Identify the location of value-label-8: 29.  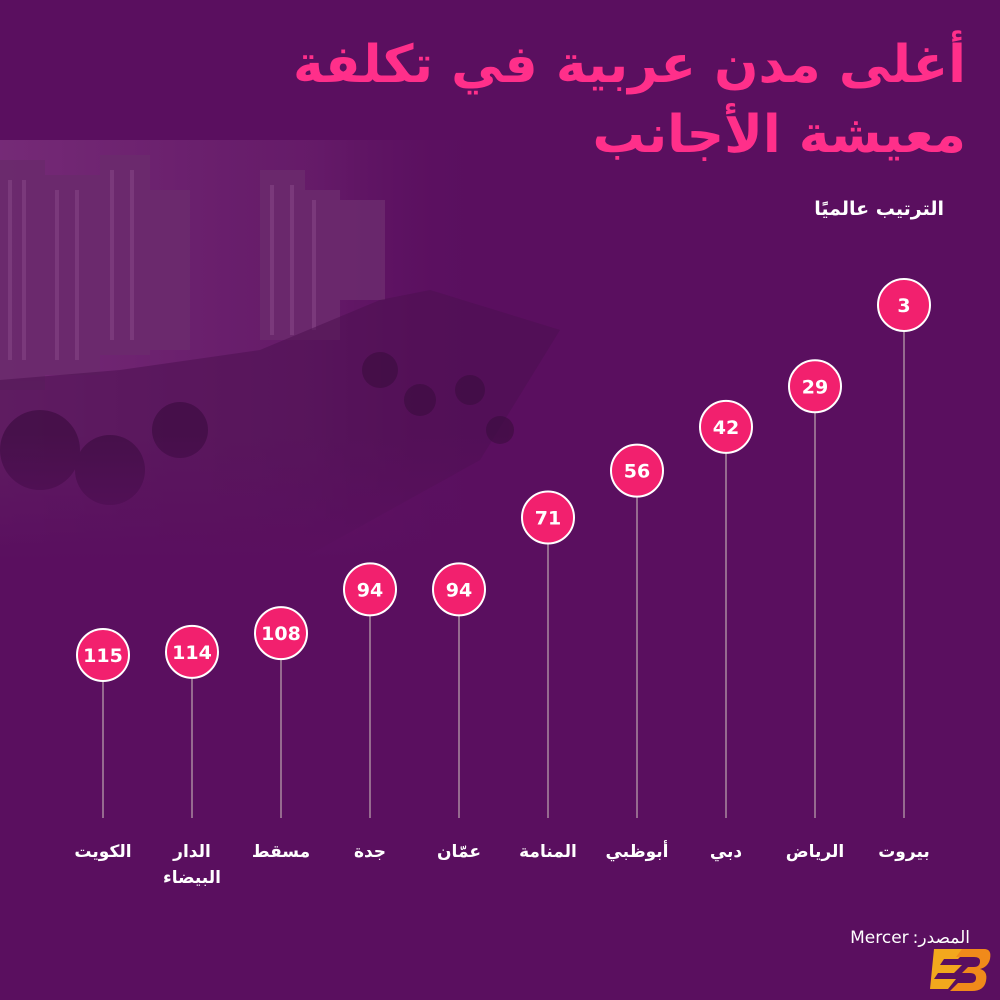
(815, 387).